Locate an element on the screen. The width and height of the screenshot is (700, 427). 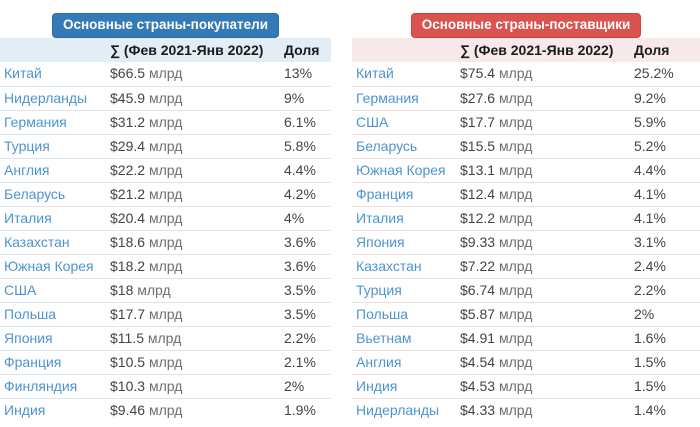
value-amount: $10.5 is located at coordinates (129, 361).